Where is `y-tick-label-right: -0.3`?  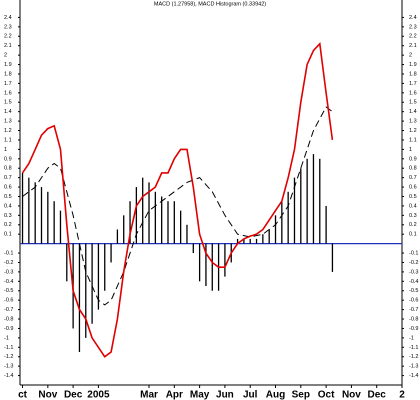
y-tick-label-right: -0.3 is located at coordinates (413, 272).